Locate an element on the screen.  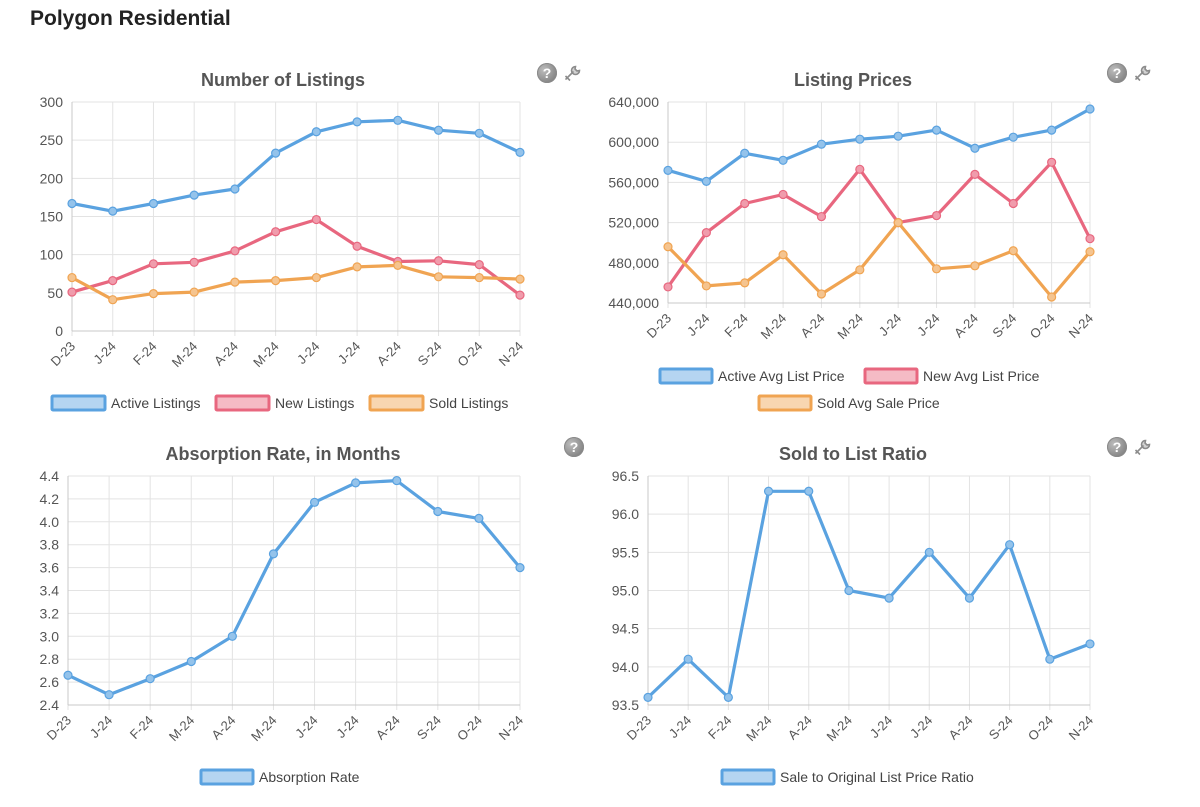
y-tick-label: 440,000 is located at coordinates (633, 303).